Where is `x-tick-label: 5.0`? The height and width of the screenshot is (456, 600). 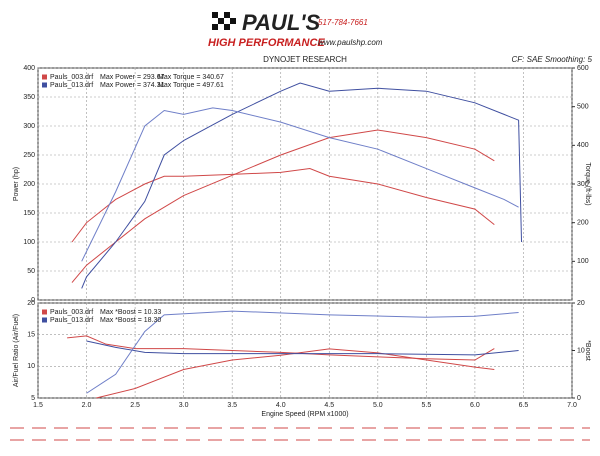
x-tick-label: 5.0 is located at coordinates (378, 405).